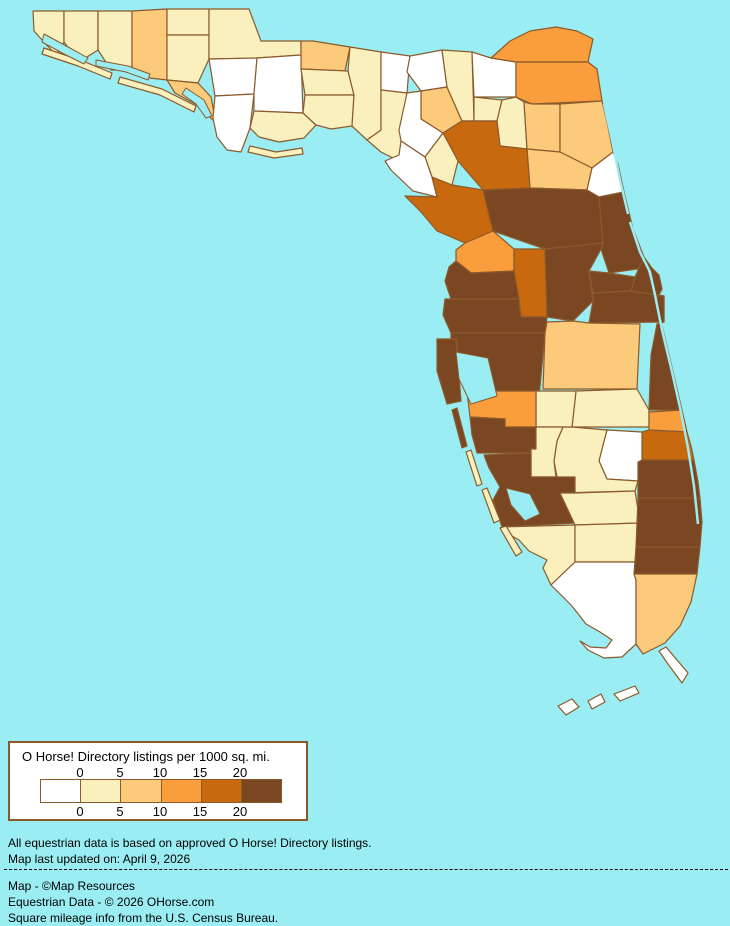 This screenshot has width=730, height=926. What do you see at coordinates (591, 355) in the screenshot?
I see `region-polk` at bounding box center [591, 355].